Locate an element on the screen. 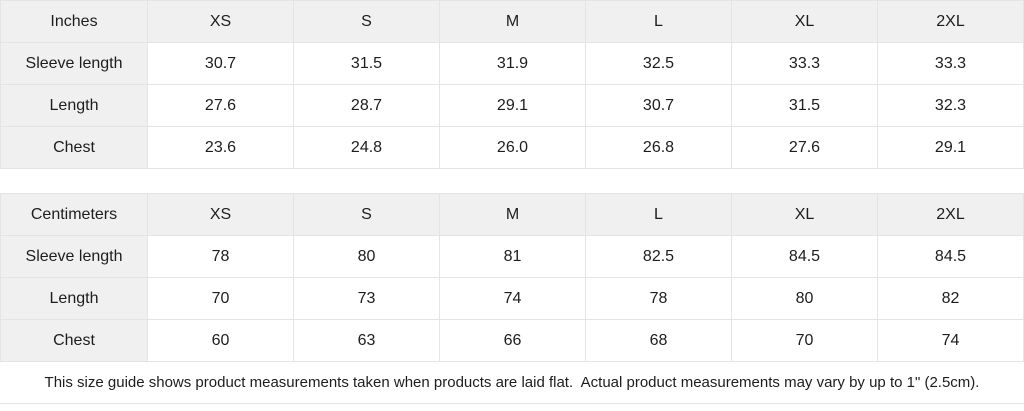 The height and width of the screenshot is (411, 1024). measurement-value-cell: 66 is located at coordinates (512, 340).